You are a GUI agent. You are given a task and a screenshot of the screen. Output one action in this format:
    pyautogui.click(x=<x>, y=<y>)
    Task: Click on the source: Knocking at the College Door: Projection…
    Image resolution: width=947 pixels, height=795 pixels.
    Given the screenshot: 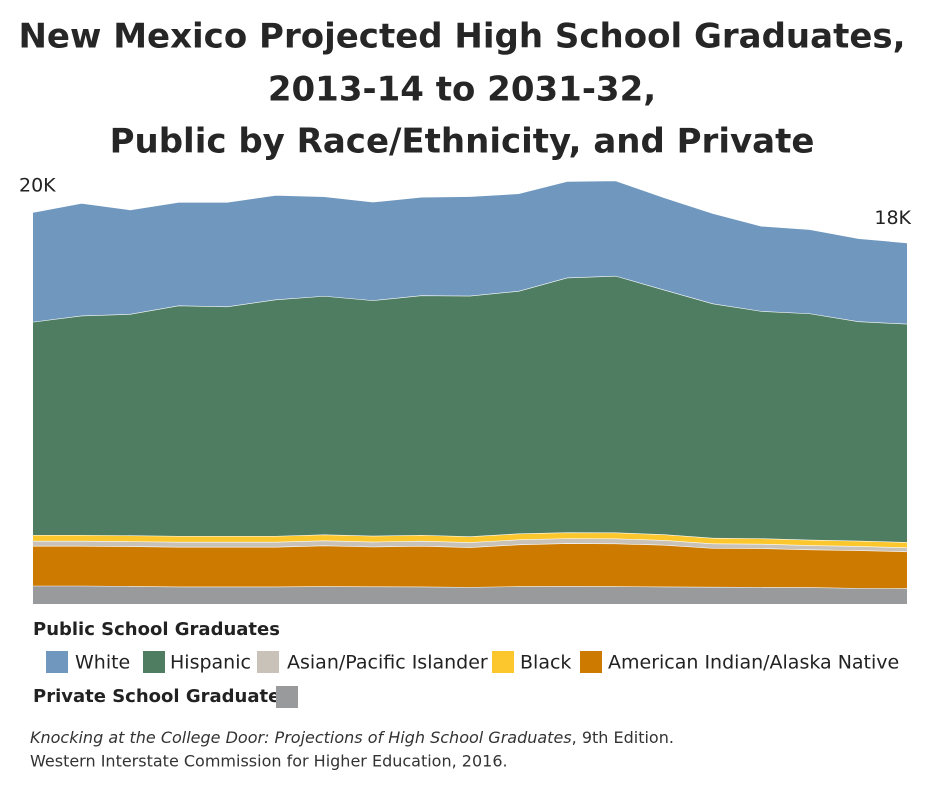 What is the action you would take?
    pyautogui.click(x=352, y=737)
    